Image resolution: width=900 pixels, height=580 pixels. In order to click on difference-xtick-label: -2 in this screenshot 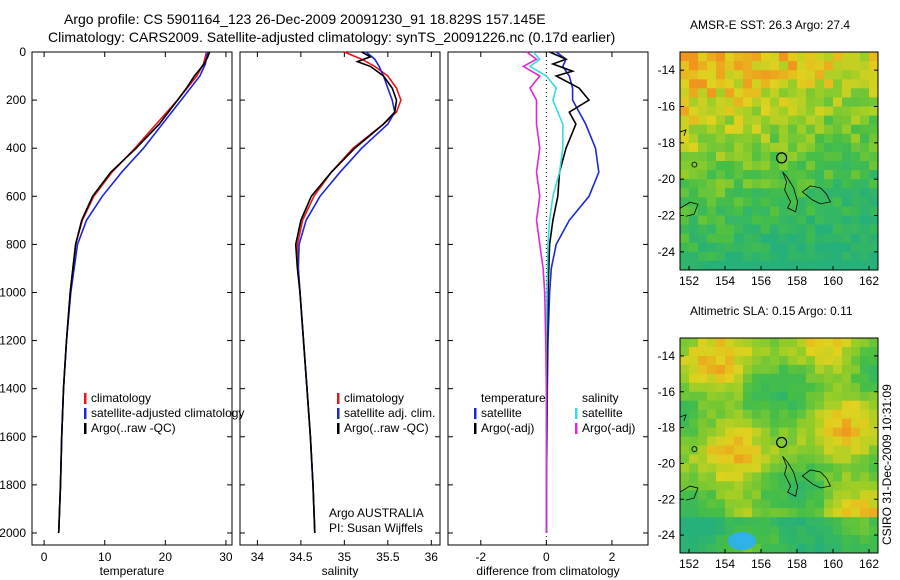, I will do `click(480, 557)`.